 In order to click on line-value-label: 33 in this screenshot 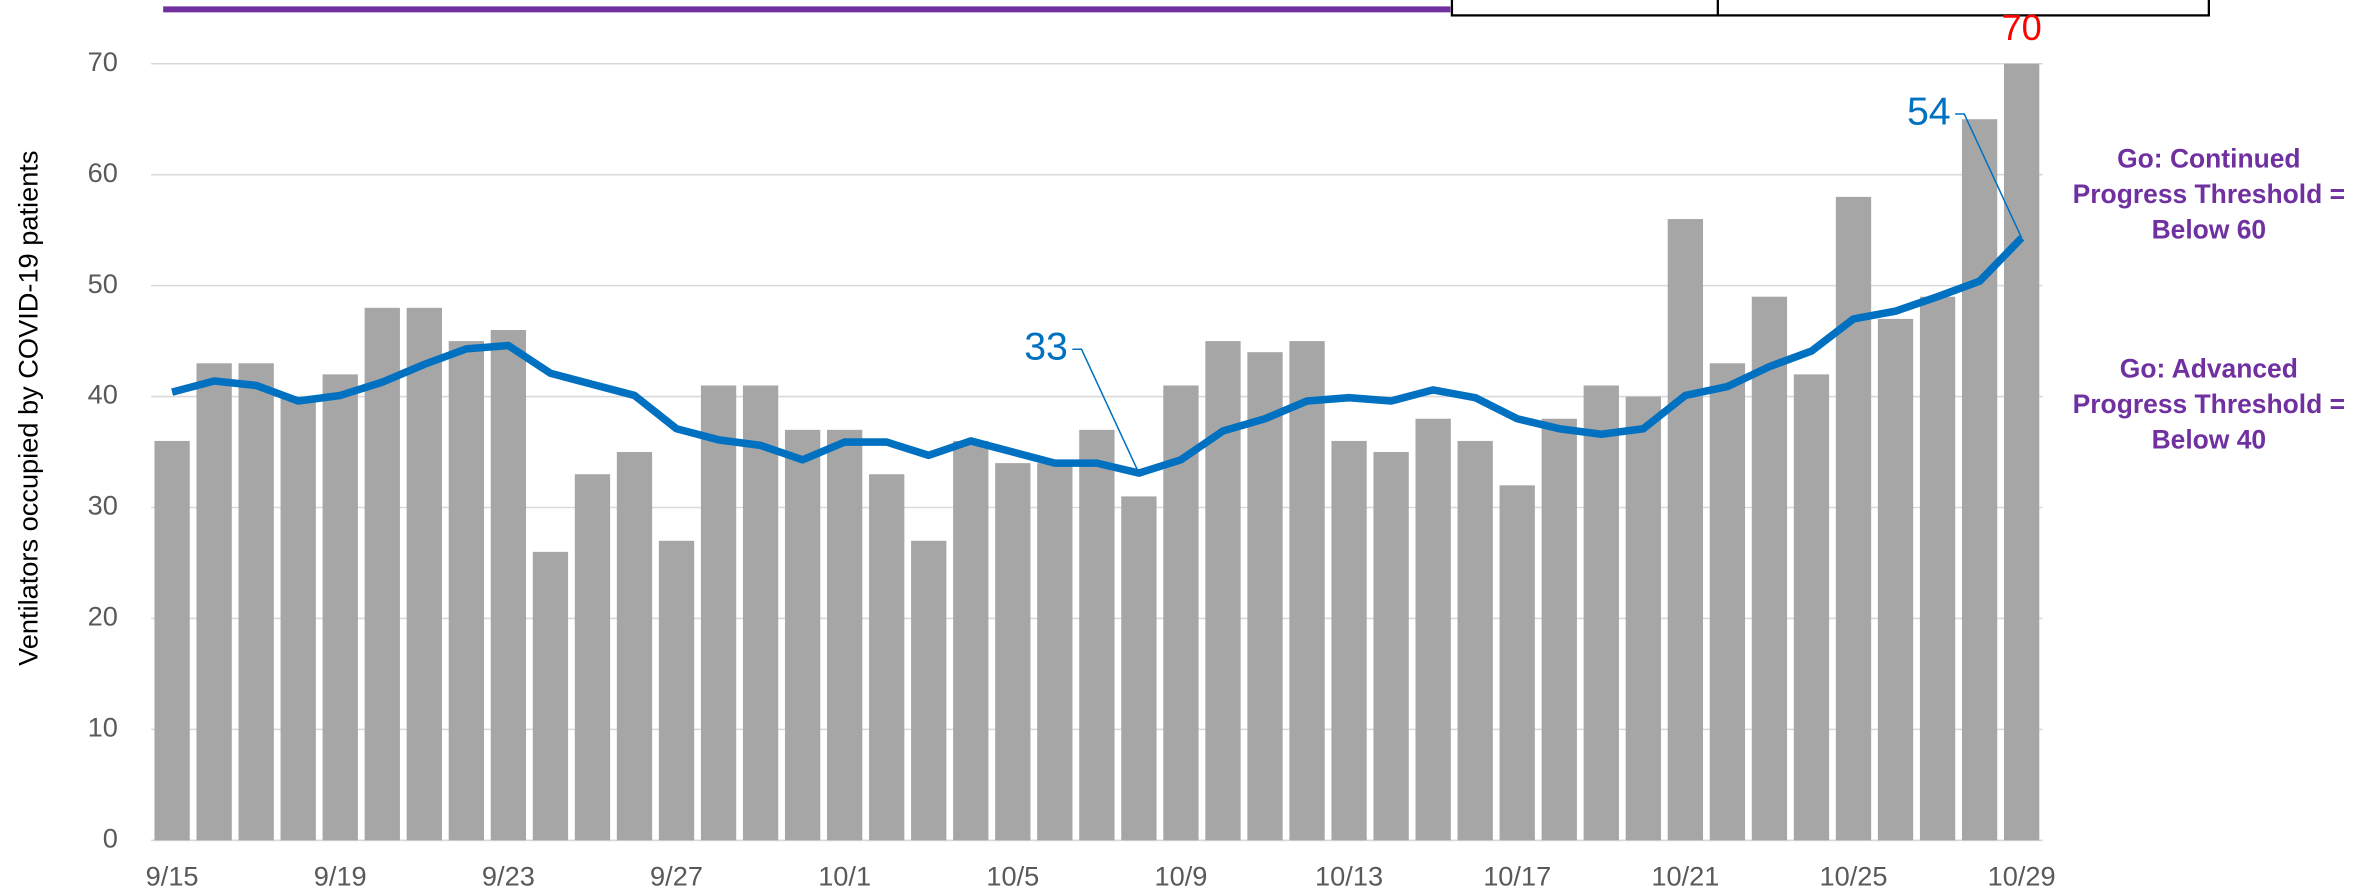, I will do `click(1046, 347)`.